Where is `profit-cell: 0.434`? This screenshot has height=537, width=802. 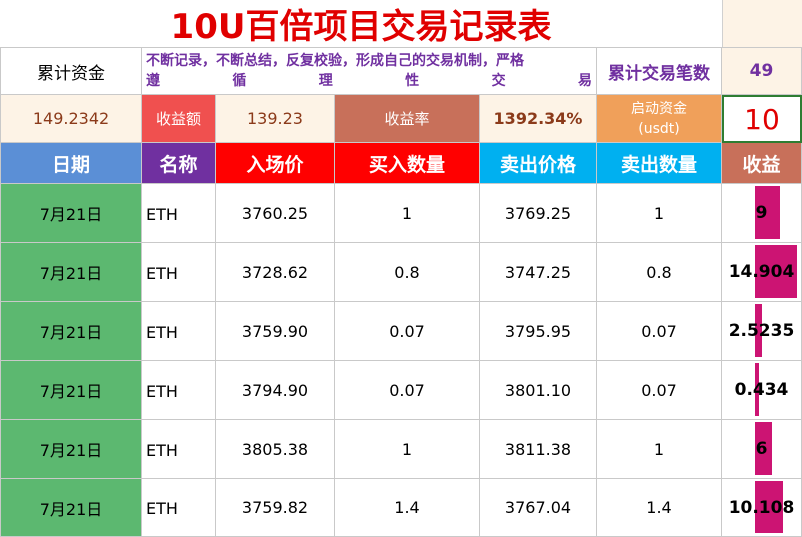 profit-cell: 0.434 is located at coordinates (762, 390).